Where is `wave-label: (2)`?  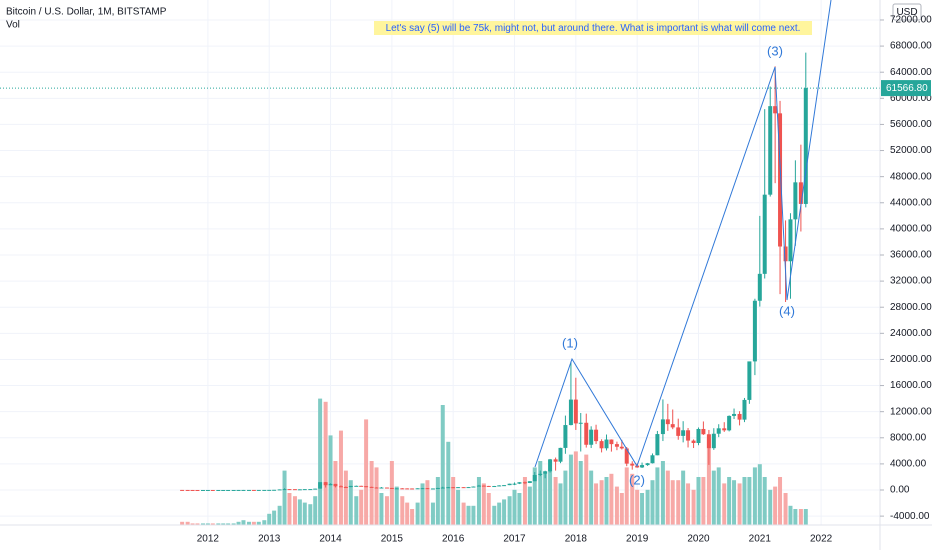 wave-label: (2) is located at coordinates (637, 479).